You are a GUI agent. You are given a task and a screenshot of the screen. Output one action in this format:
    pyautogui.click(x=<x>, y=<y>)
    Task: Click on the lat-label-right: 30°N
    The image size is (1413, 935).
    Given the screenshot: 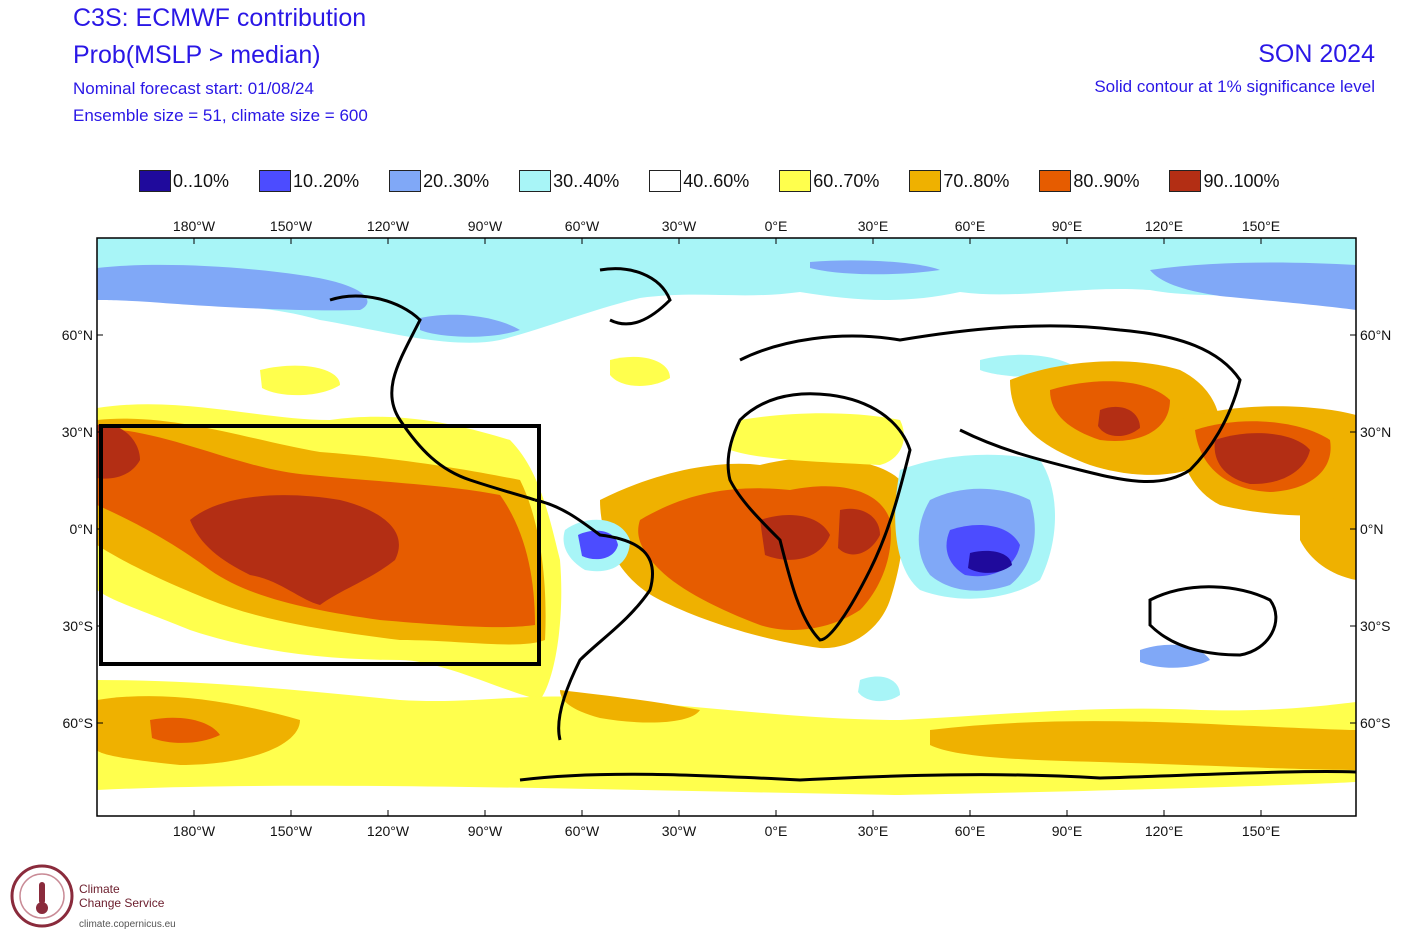 What is the action you would take?
    pyautogui.click(x=1375, y=432)
    